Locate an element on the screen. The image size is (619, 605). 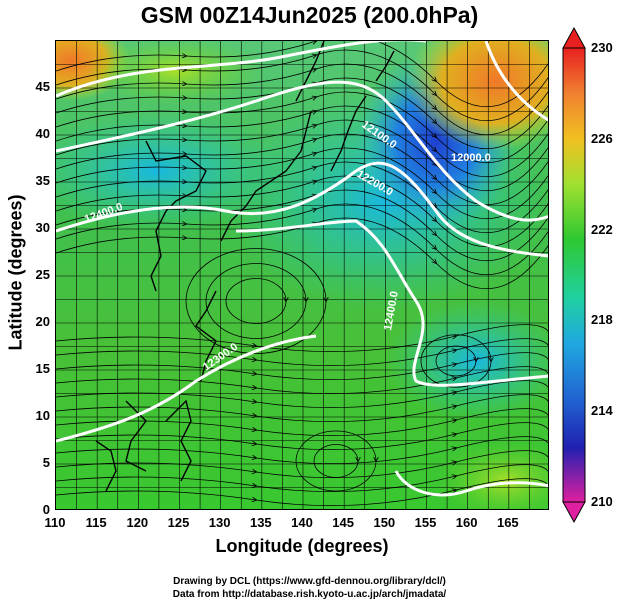
y-tick-label: 30 is located at coordinates (42, 227).